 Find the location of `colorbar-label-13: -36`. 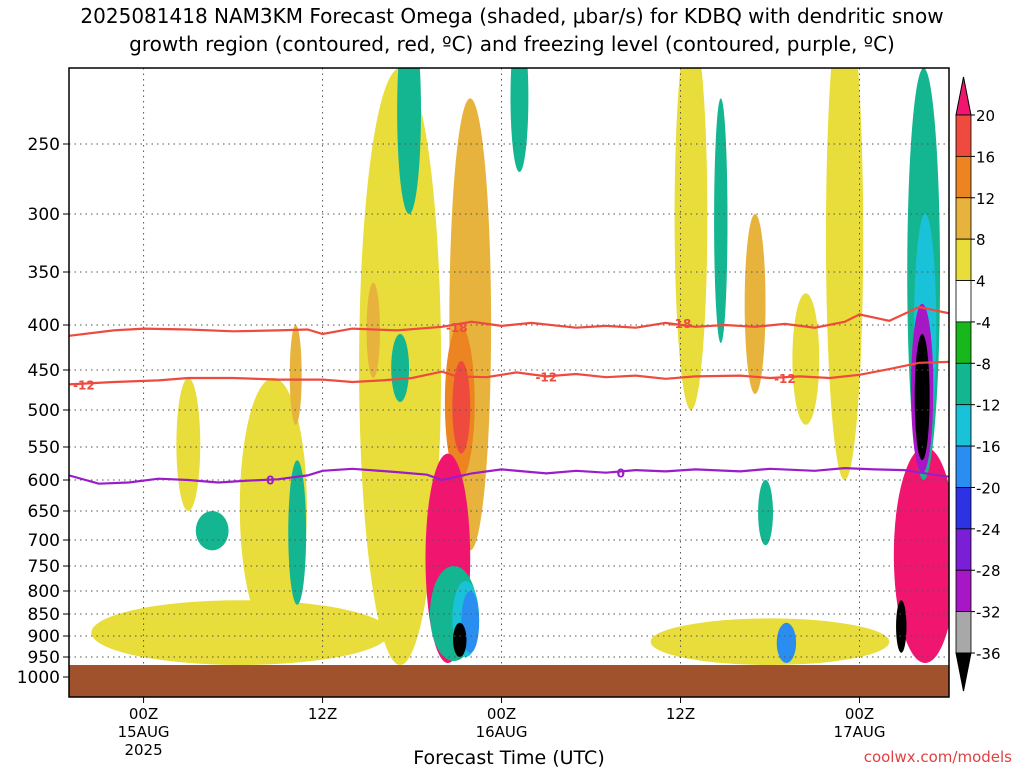

colorbar-label-13: -36 is located at coordinates (988, 654).